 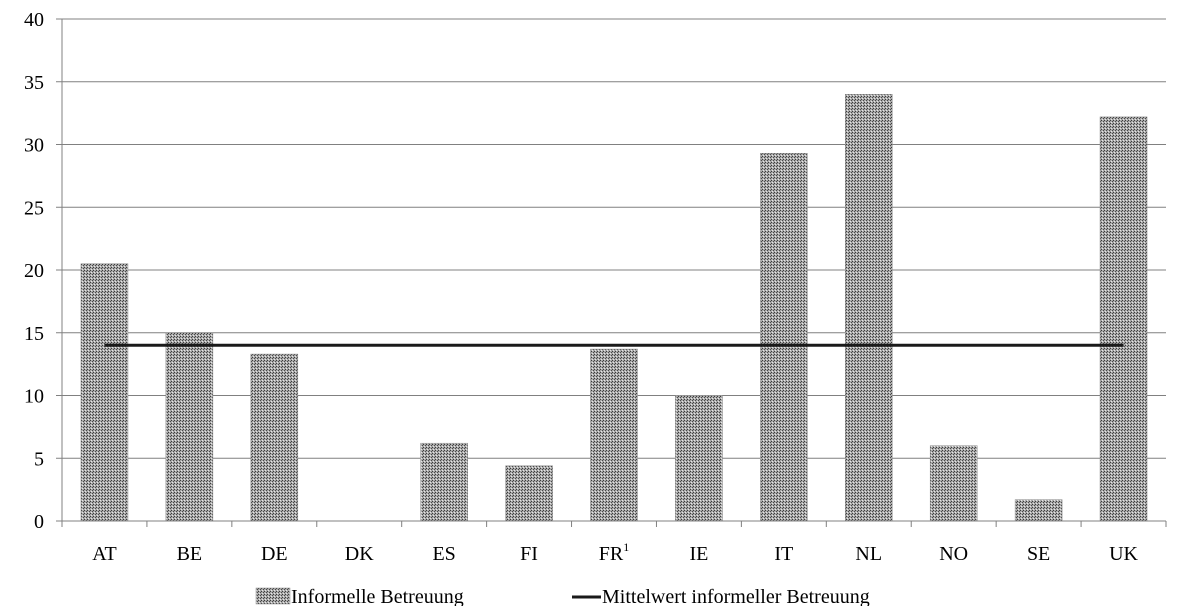 What do you see at coordinates (953, 483) in the screenshot?
I see `bar-no` at bounding box center [953, 483].